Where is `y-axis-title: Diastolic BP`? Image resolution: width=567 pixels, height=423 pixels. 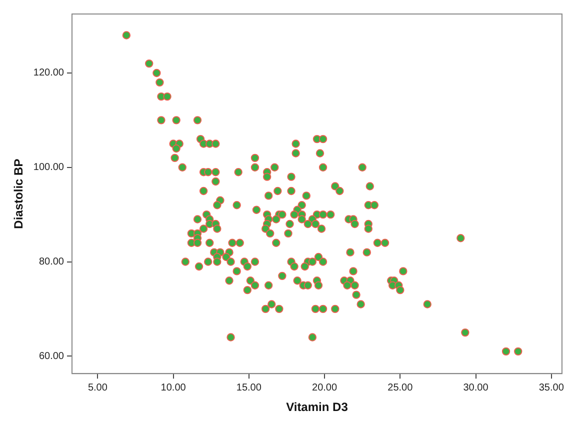 y-axis-title: Diastolic BP is located at coordinates (19, 193).